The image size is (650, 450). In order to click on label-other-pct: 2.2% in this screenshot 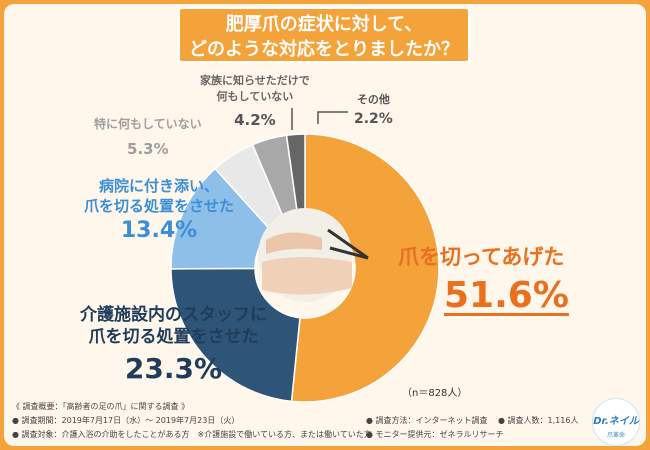, I will do `click(373, 119)`.